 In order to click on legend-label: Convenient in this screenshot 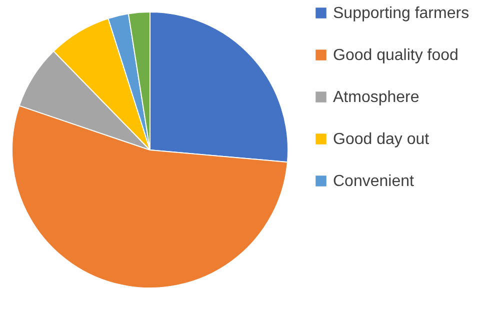, I will do `click(373, 181)`.